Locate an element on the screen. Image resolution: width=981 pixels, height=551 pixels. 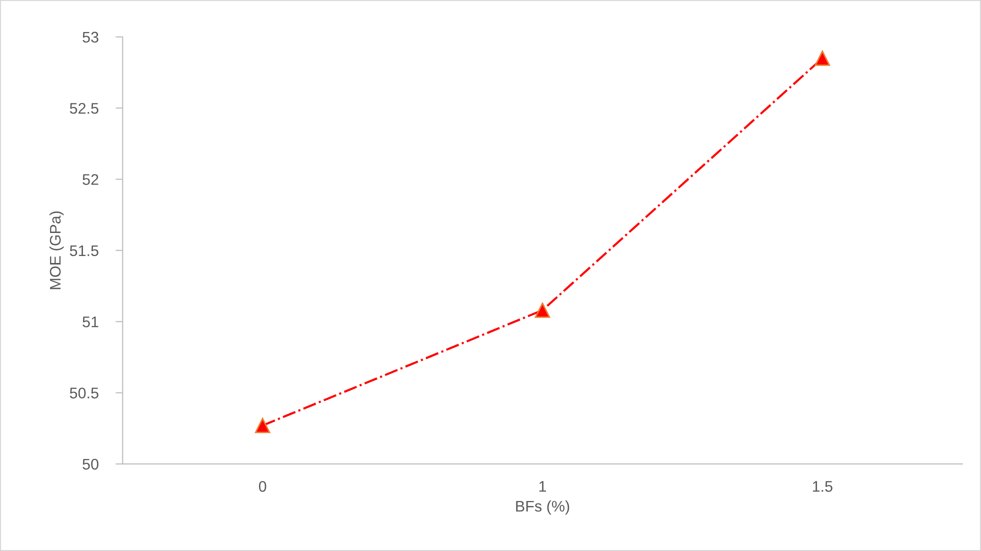
y-tick-label: 51.5 is located at coordinates (84, 250).